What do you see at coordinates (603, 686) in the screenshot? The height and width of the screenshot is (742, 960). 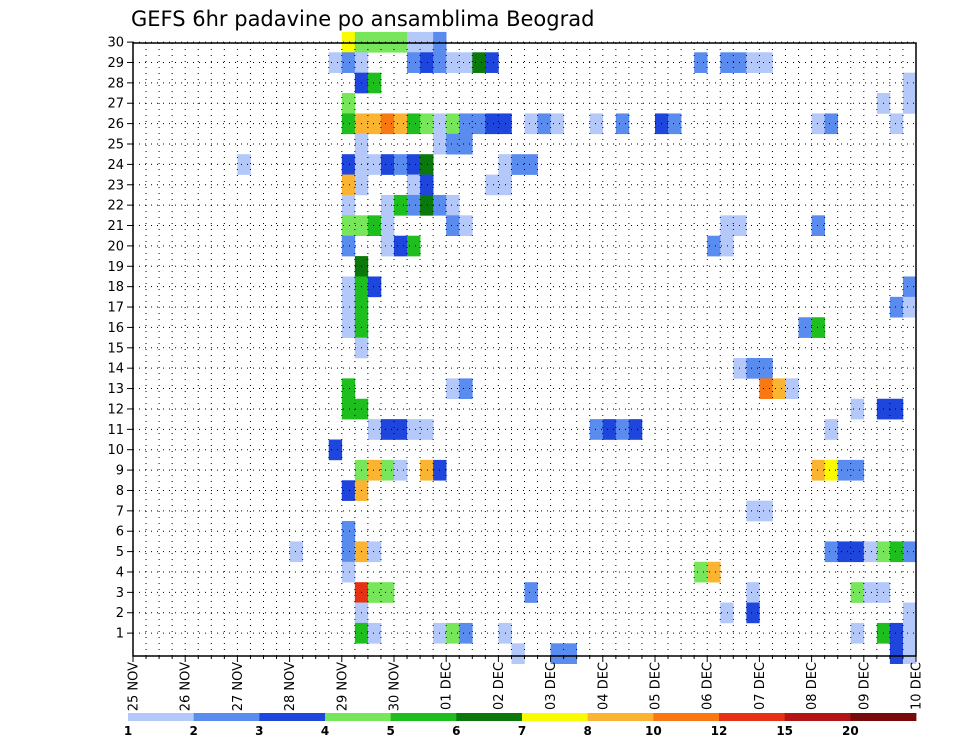 I see `x-tick-label: 04 DEC` at bounding box center [603, 686].